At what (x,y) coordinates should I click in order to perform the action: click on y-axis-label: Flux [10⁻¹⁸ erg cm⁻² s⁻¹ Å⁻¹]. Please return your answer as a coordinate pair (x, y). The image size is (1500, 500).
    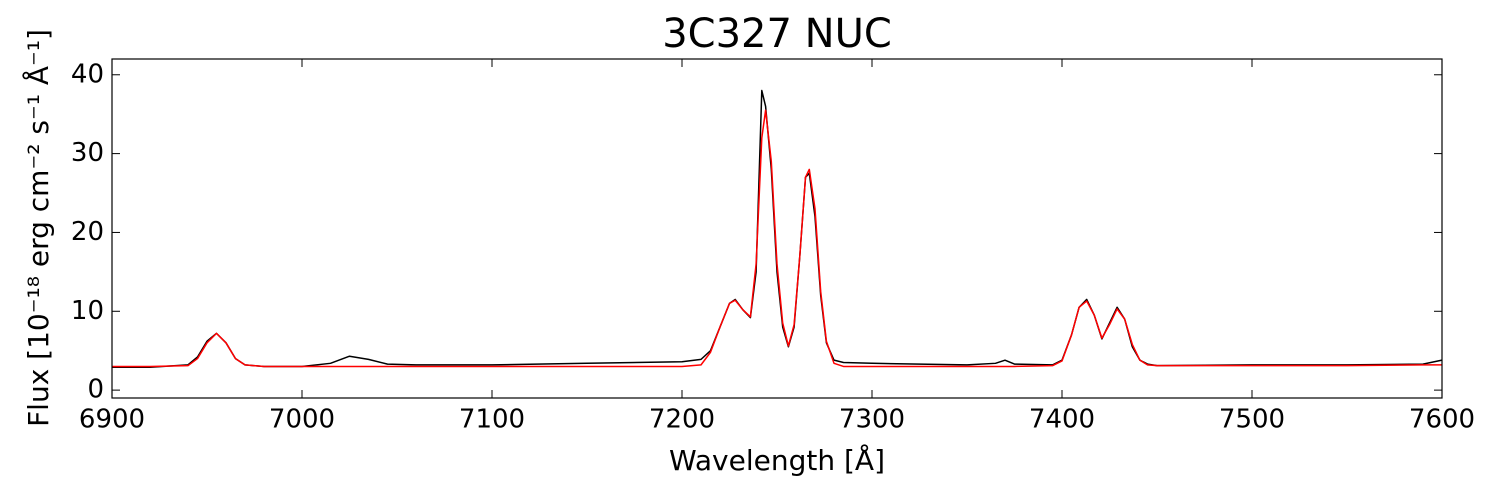
    Looking at the image, I should click on (38, 228).